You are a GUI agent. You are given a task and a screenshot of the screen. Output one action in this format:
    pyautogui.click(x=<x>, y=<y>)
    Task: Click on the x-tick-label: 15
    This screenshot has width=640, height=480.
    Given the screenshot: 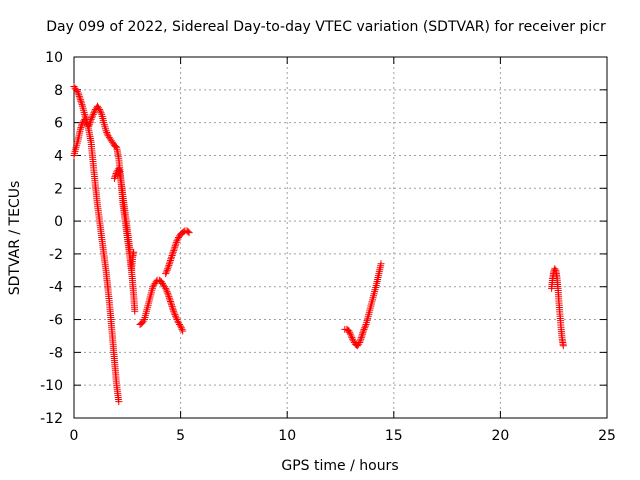 What is the action you would take?
    pyautogui.click(x=394, y=436)
    